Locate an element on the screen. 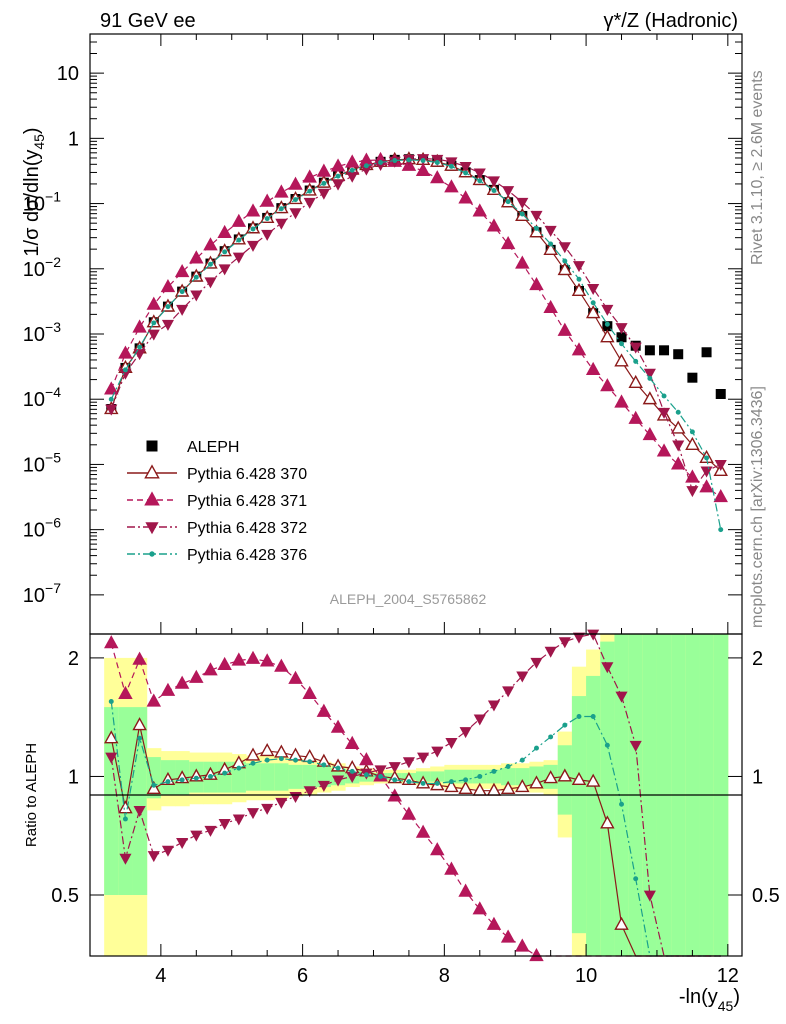 Image resolution: width=786 pixels, height=1024 pixels. title-right: γ*/Z (Hadronic) is located at coordinates (671, 21).